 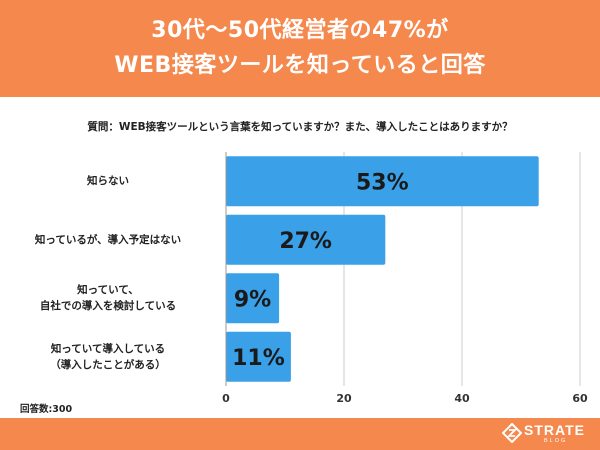 I want to click on bar-value-label: 53%, so click(x=382, y=182).